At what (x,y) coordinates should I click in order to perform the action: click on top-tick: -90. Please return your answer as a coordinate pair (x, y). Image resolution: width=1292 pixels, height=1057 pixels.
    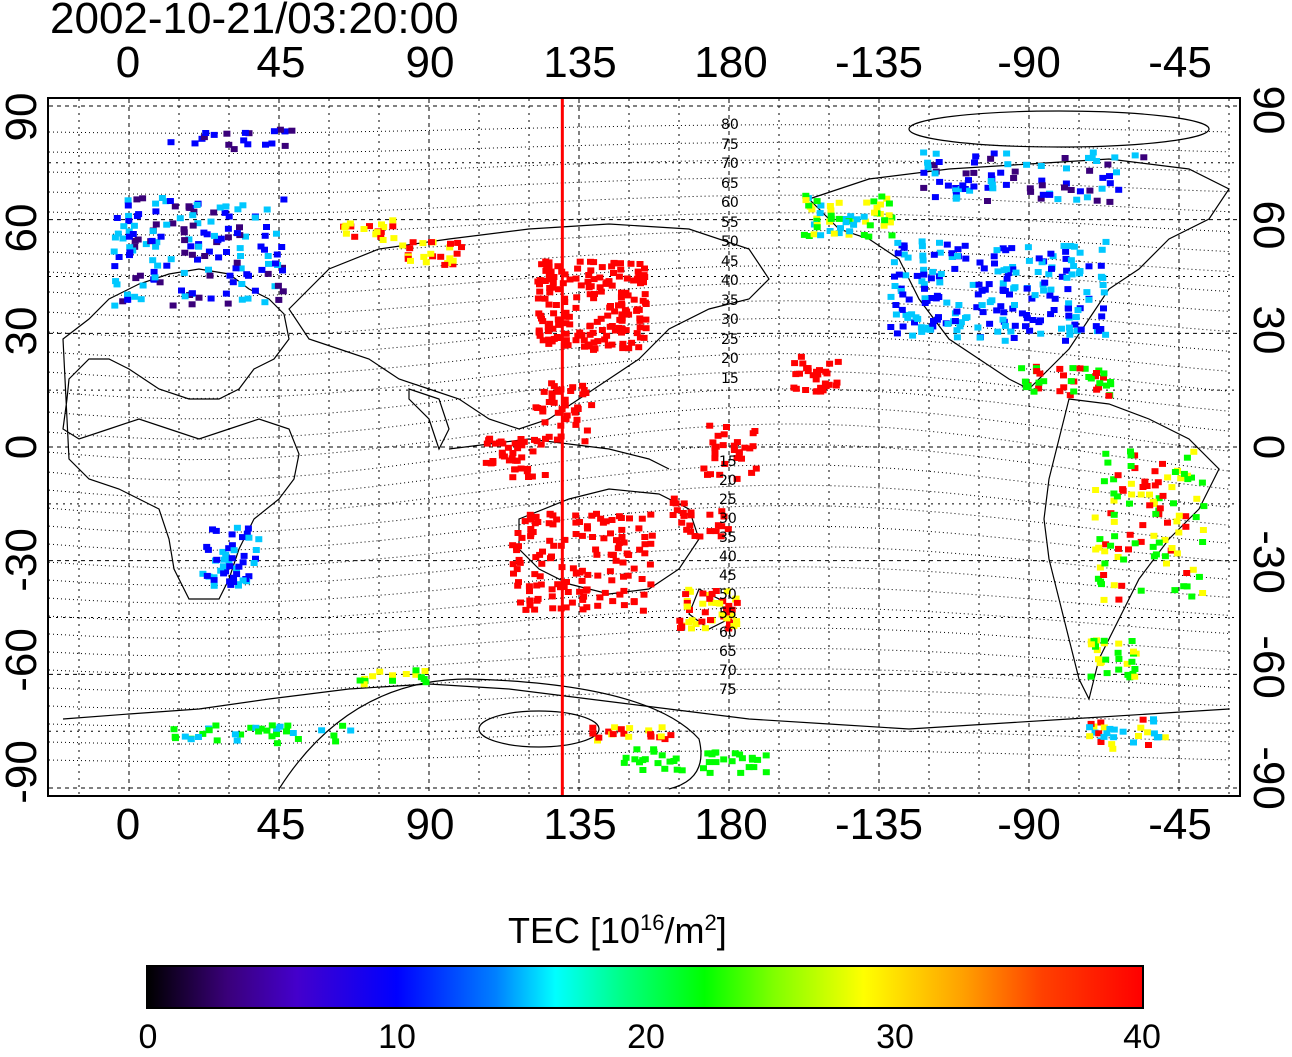
    Looking at the image, I should click on (1029, 62).